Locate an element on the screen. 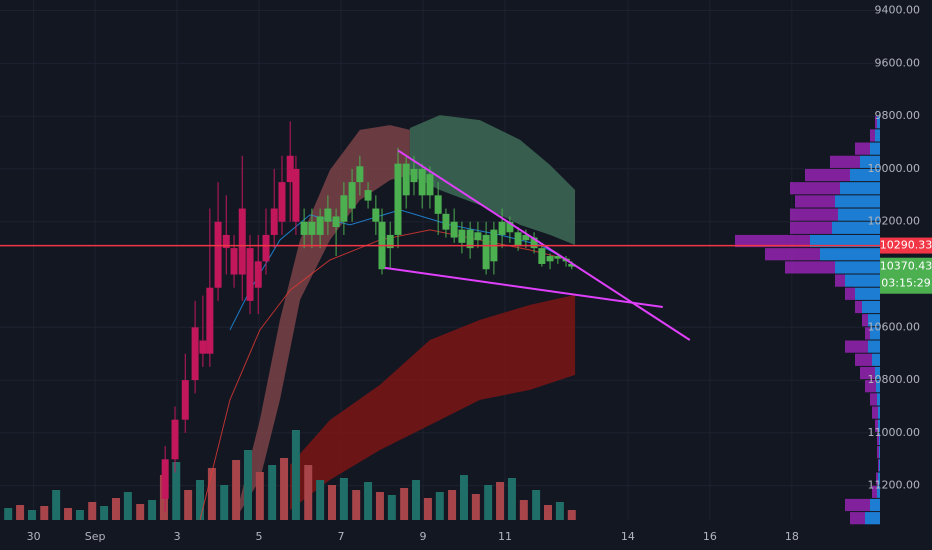 This screenshot has width=932, height=550. x-tick-label: 7 is located at coordinates (341, 536).